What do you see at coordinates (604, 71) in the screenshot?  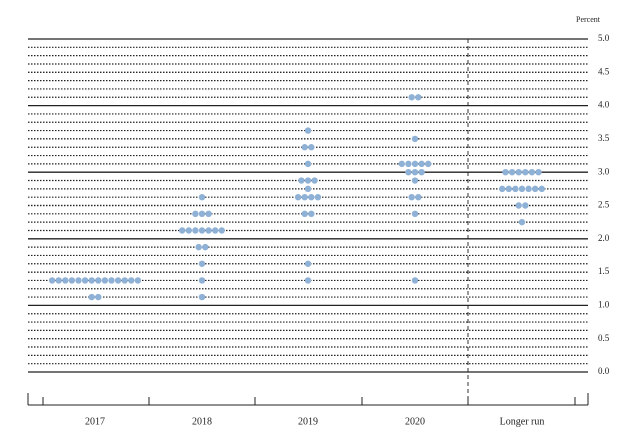 I see `y-tick-label: 4.5` at bounding box center [604, 71].